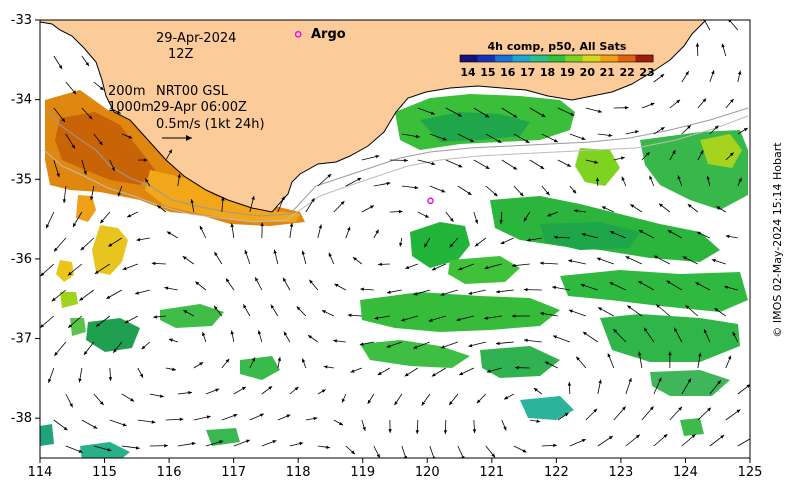  I want to click on x-tick-label: 119, so click(362, 472).